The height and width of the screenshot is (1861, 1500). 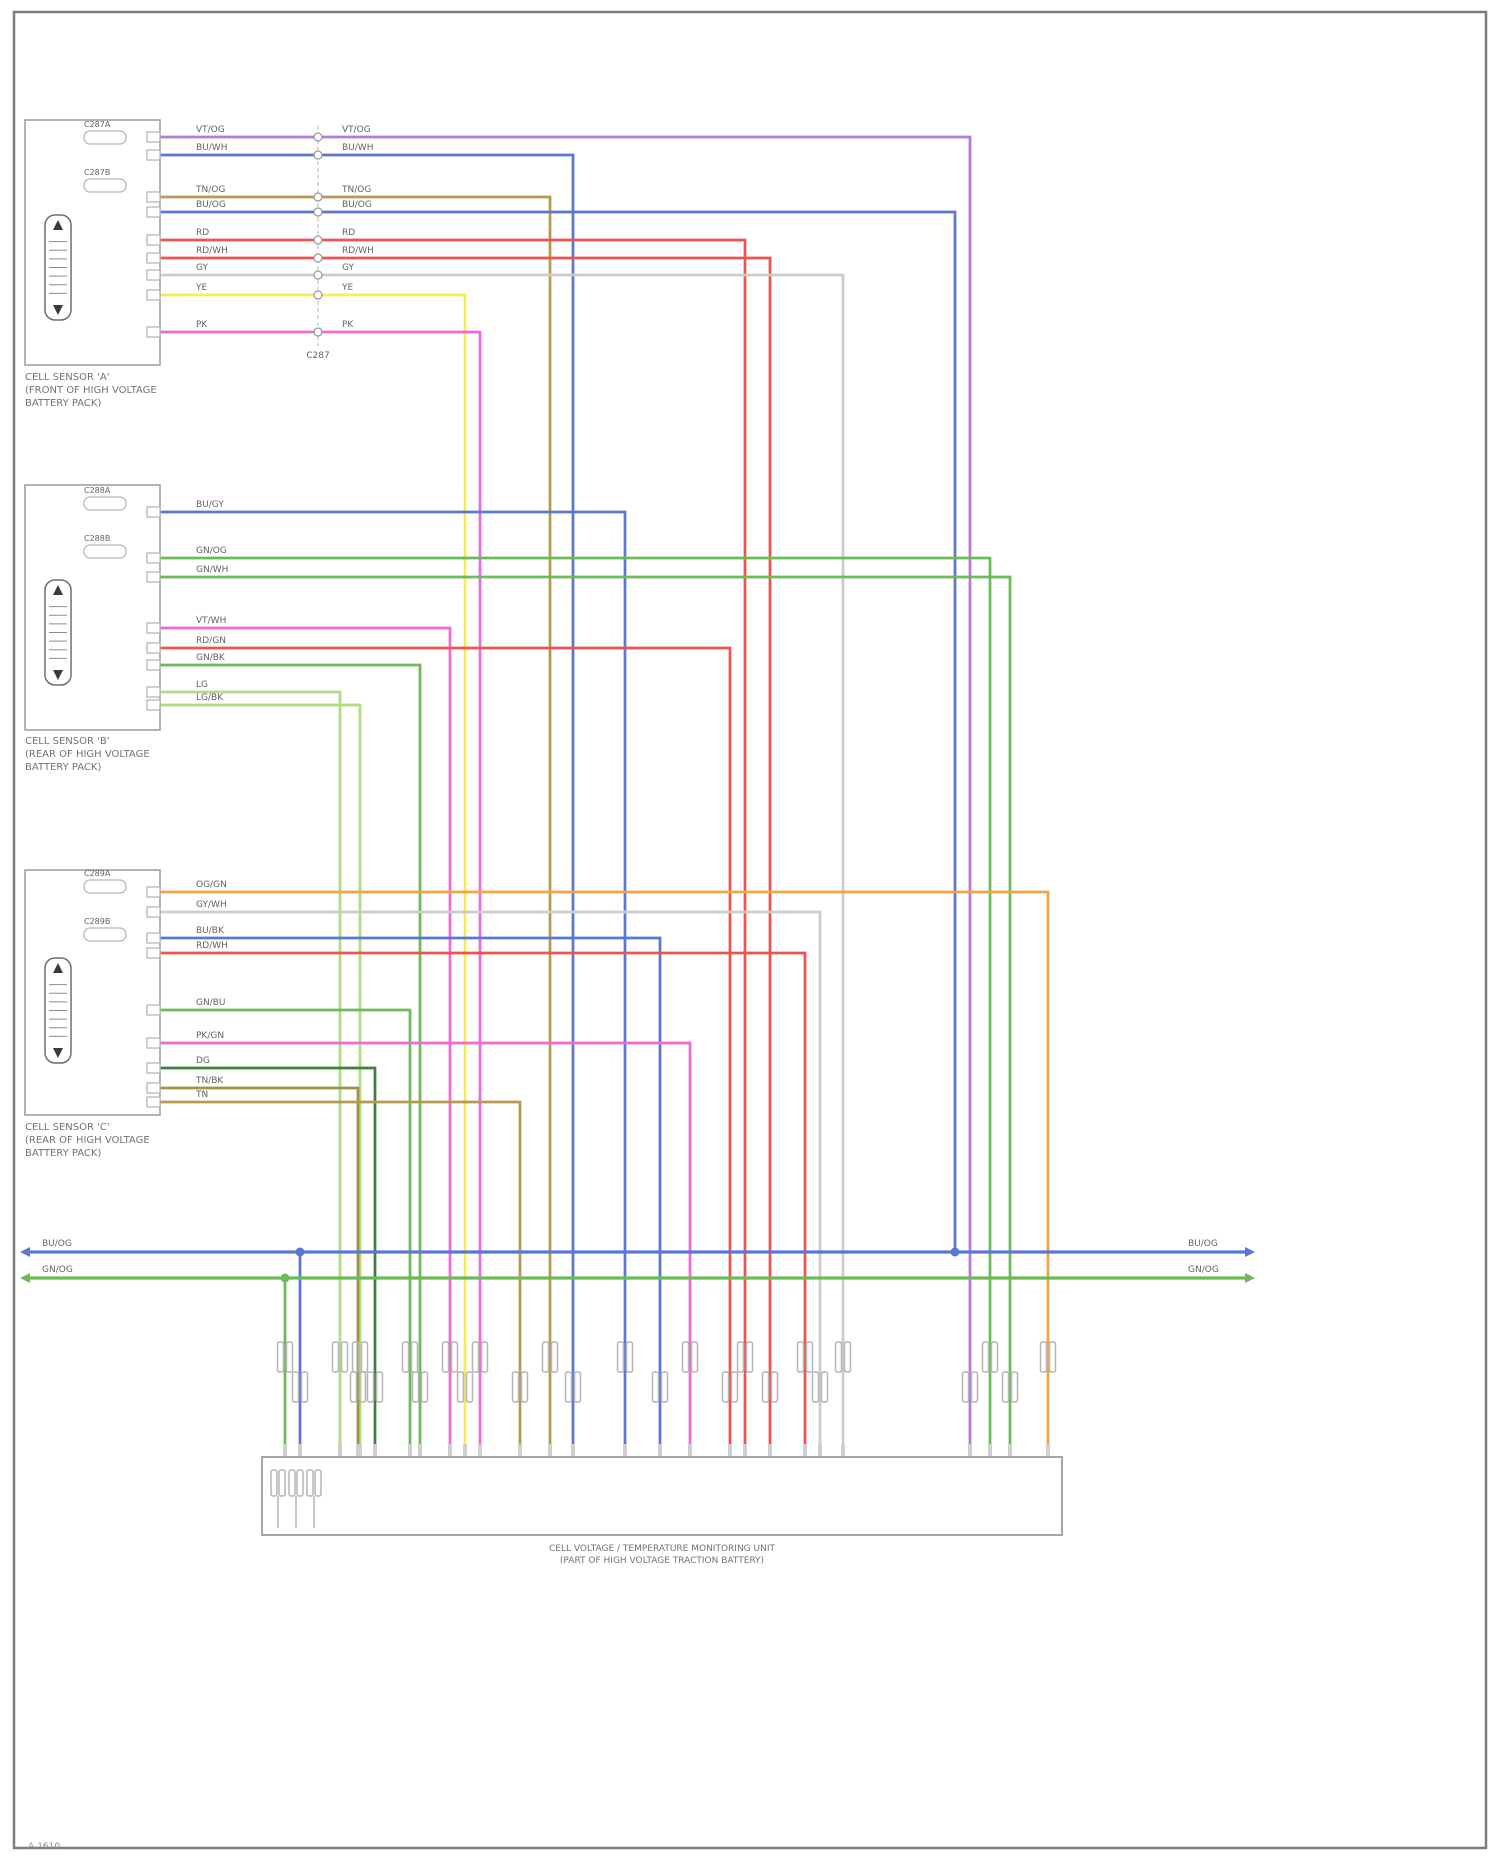 I want to click on cell-sensor-c-caption: BATTERY PACK), so click(x=63, y=1153).